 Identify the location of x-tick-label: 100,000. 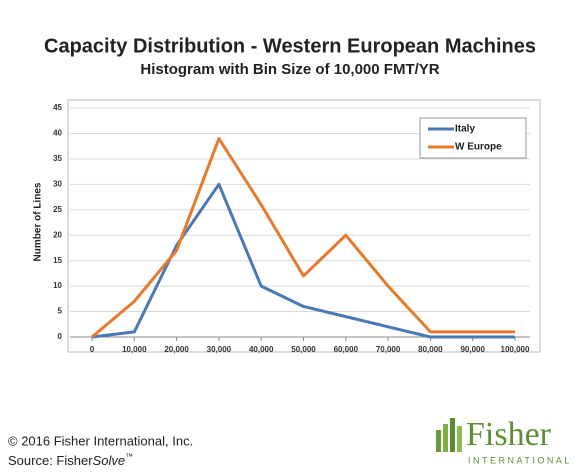
(515, 349).